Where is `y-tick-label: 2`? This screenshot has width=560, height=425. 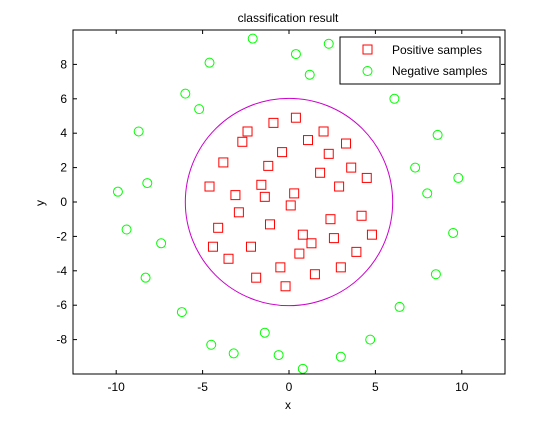
y-tick-label: 2 is located at coordinates (63, 168).